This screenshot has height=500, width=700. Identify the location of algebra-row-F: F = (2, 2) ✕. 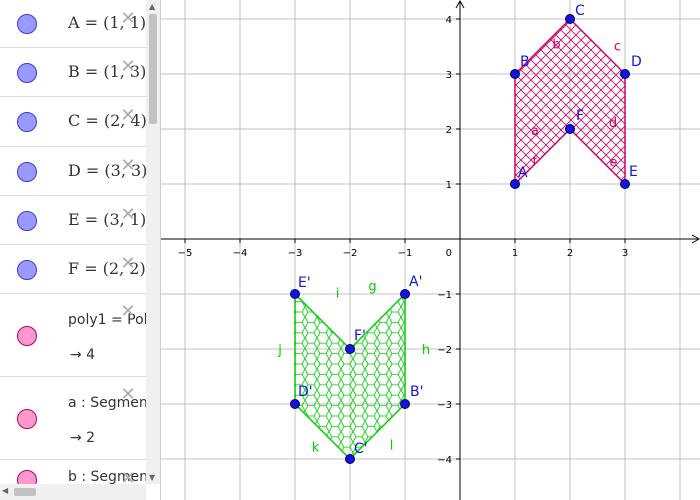
(73, 269).